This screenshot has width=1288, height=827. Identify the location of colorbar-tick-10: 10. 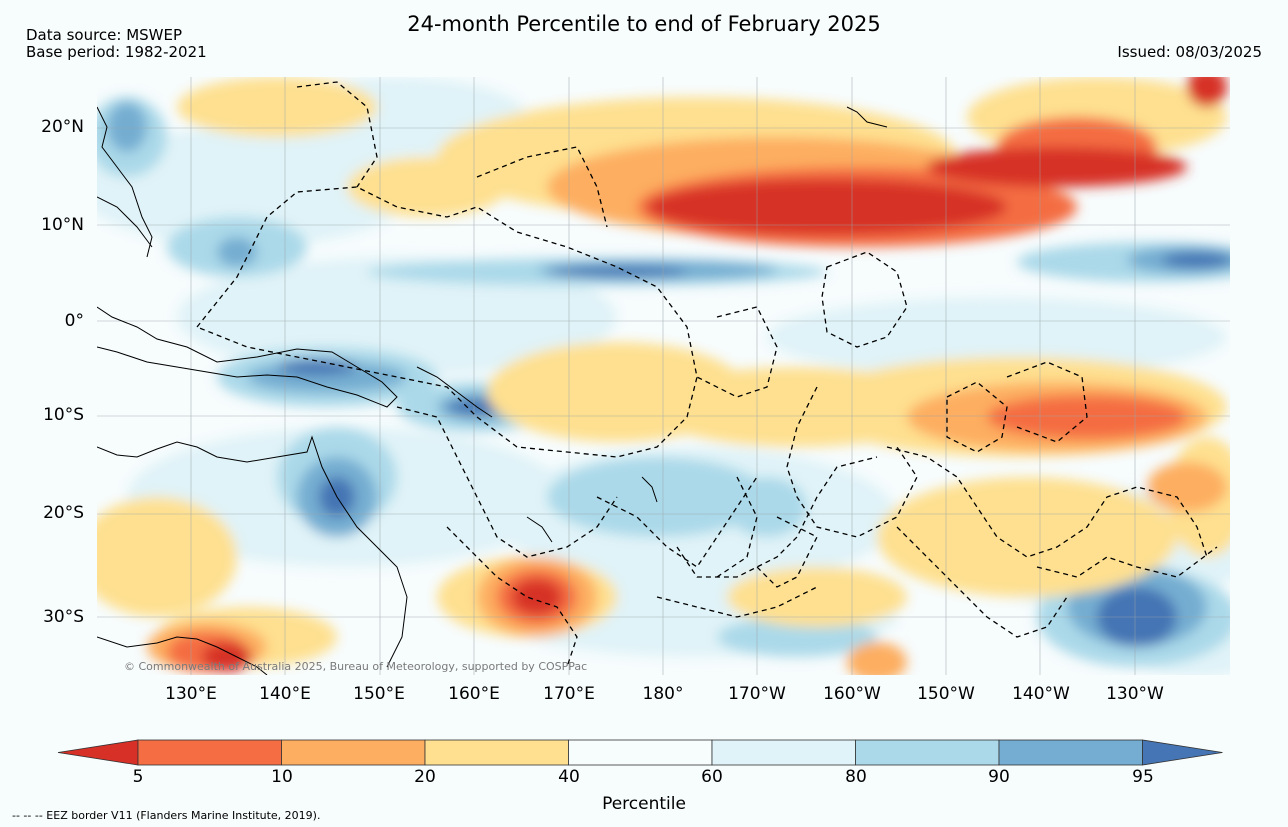
(282, 777).